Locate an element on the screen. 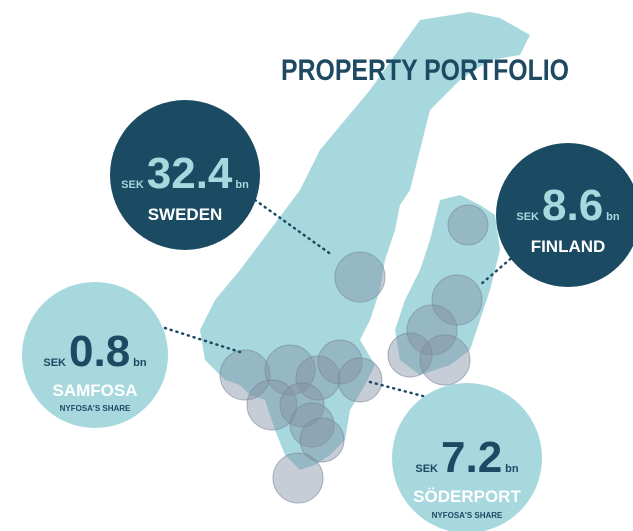 This screenshot has height=531, width=633. region-name: FINLAND is located at coordinates (568, 246).